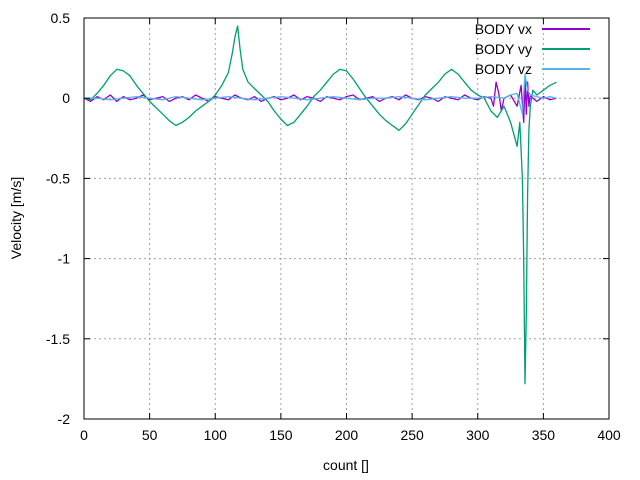 The image size is (640, 480). I want to click on y-axis-title: Velocity [m/s], so click(16, 218).